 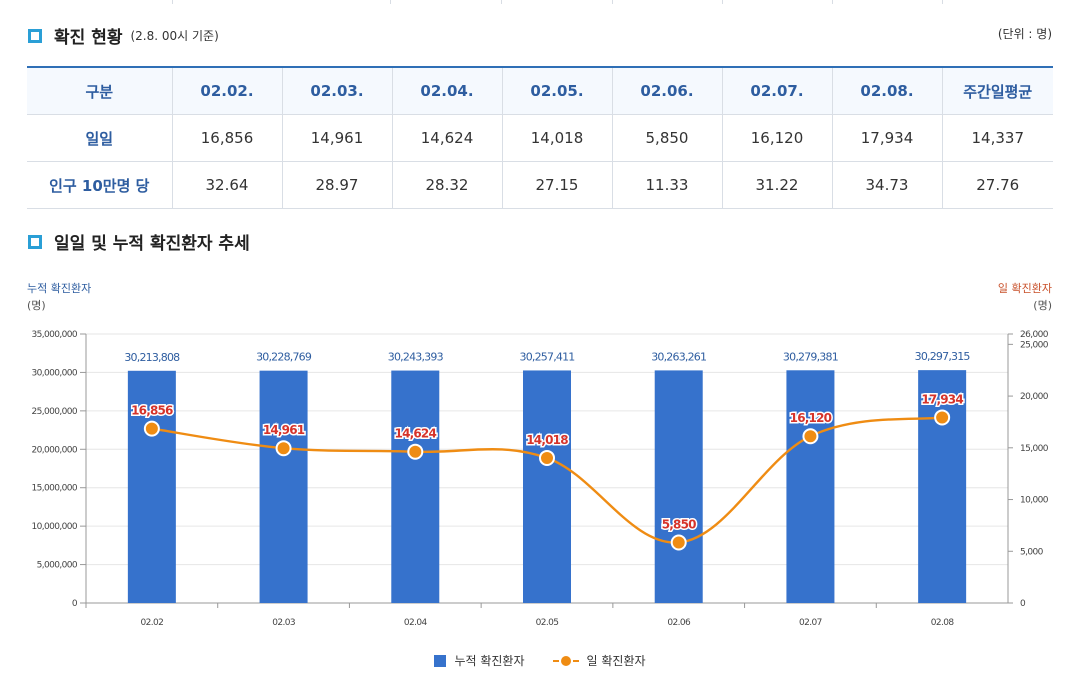 I want to click on table-cell: 16,856, so click(x=227, y=138).